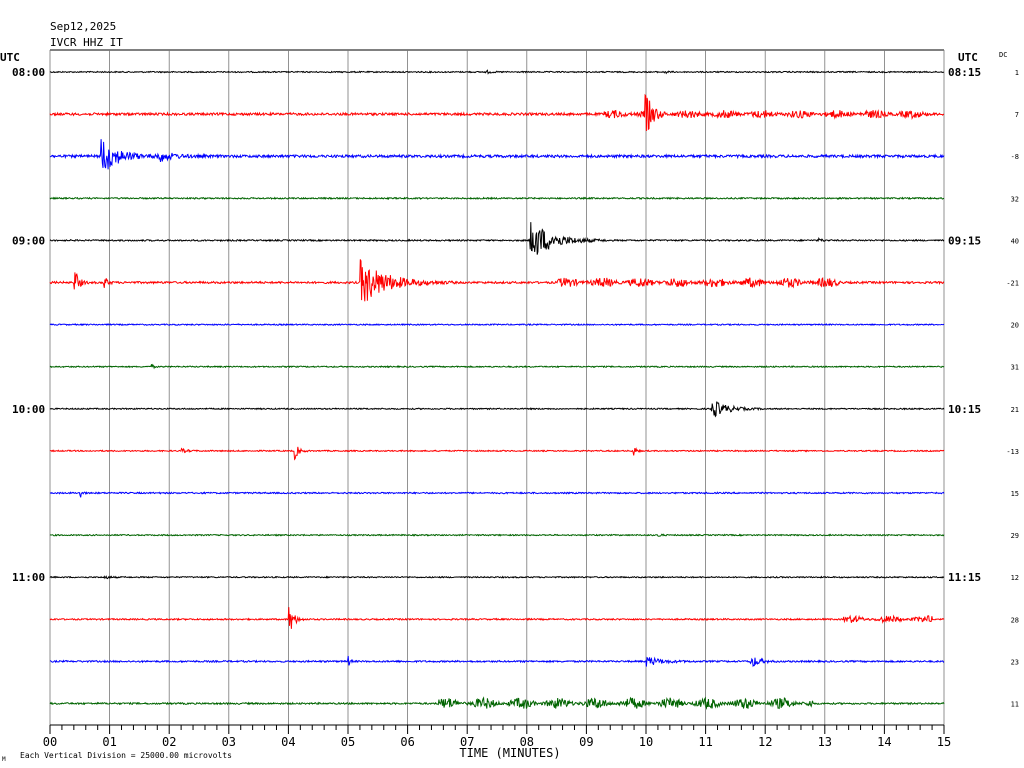 The height and width of the screenshot is (768, 1024). What do you see at coordinates (527, 742) in the screenshot?
I see `x-tick-label: 08` at bounding box center [527, 742].